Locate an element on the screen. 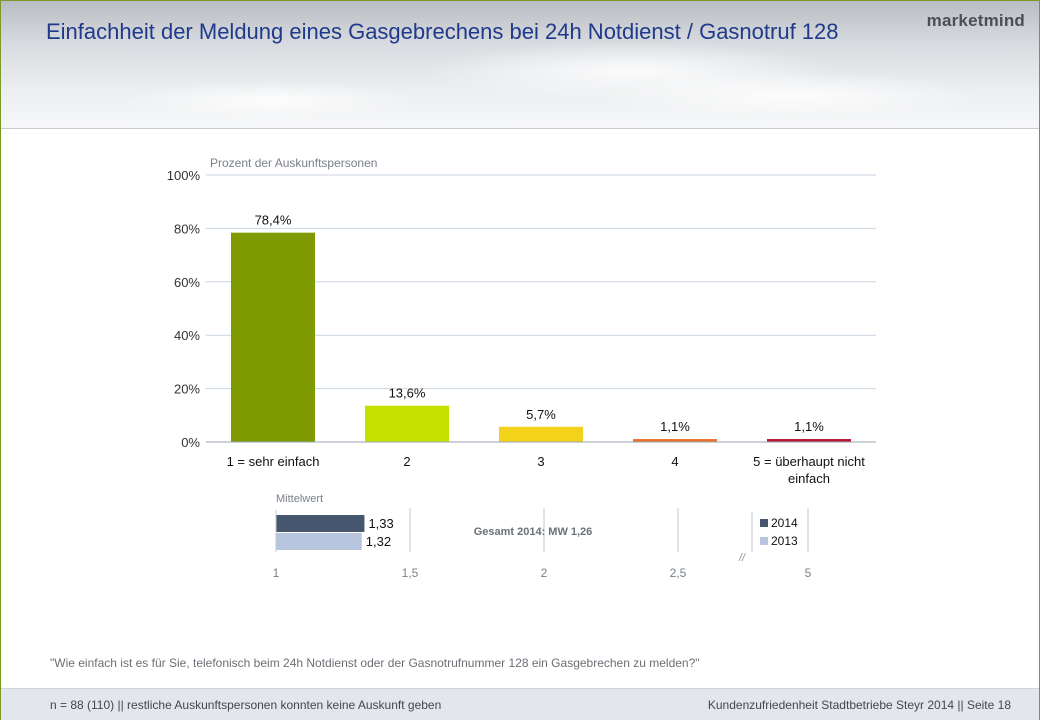  y-tick-label: 40% is located at coordinates (187, 335).